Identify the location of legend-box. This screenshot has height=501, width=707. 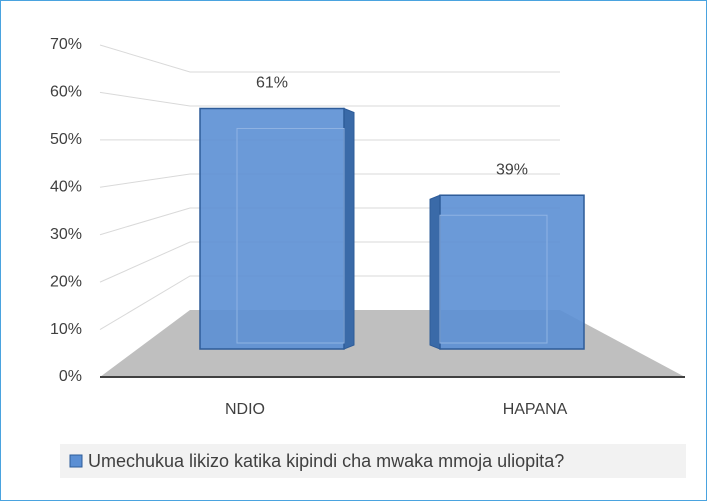
(373, 461).